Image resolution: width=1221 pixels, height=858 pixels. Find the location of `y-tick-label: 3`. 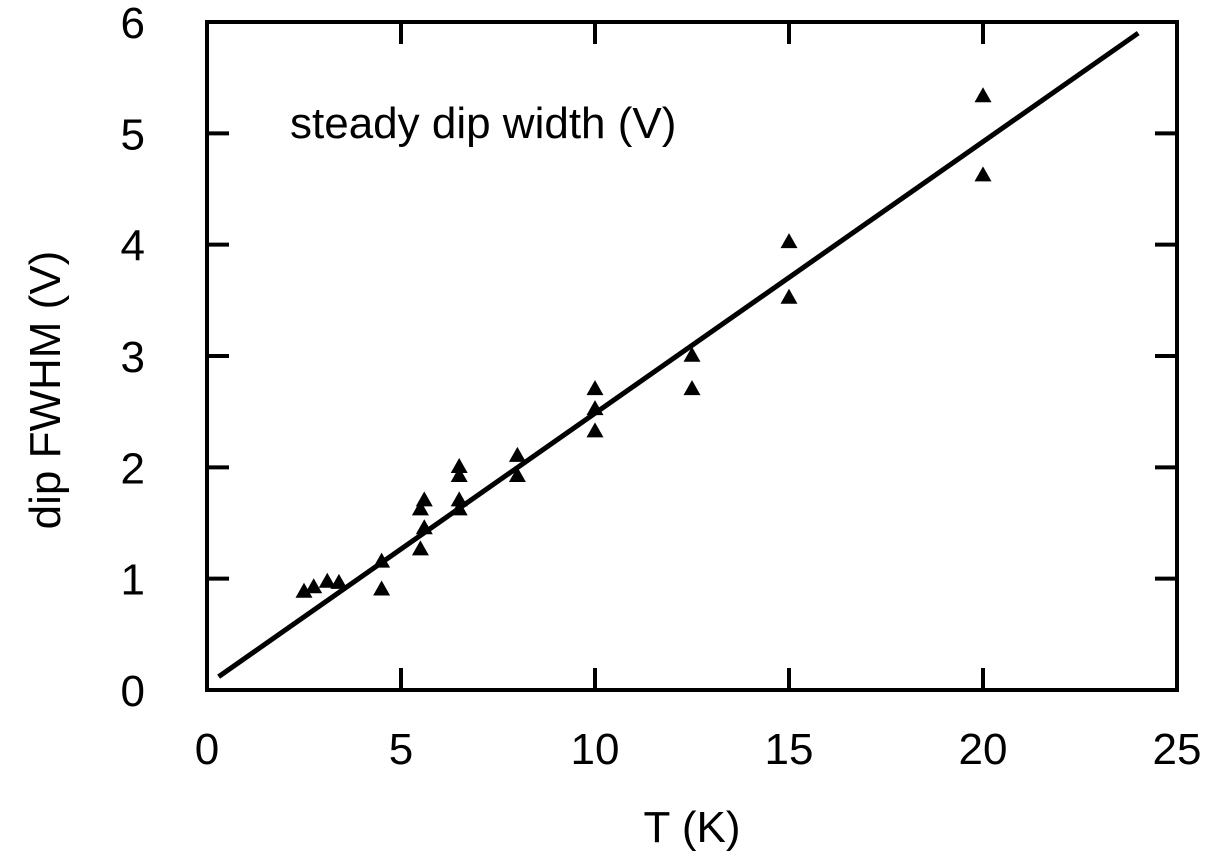

y-tick-label: 3 is located at coordinates (133, 357).